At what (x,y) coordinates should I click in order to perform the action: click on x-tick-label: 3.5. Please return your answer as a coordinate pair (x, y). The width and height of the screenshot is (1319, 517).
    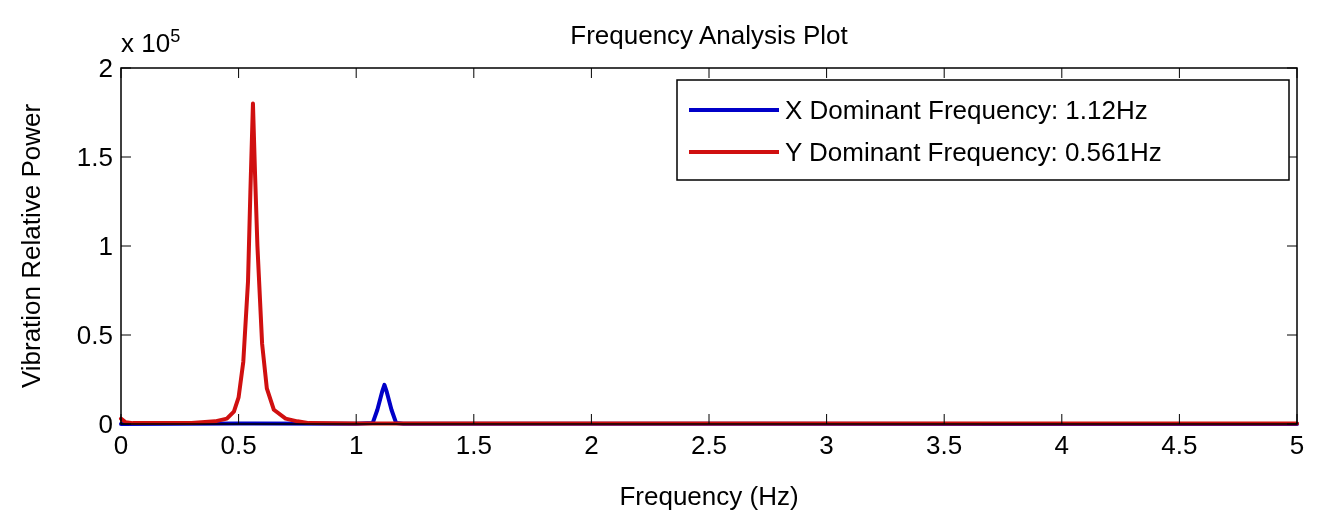
    Looking at the image, I should click on (944, 445).